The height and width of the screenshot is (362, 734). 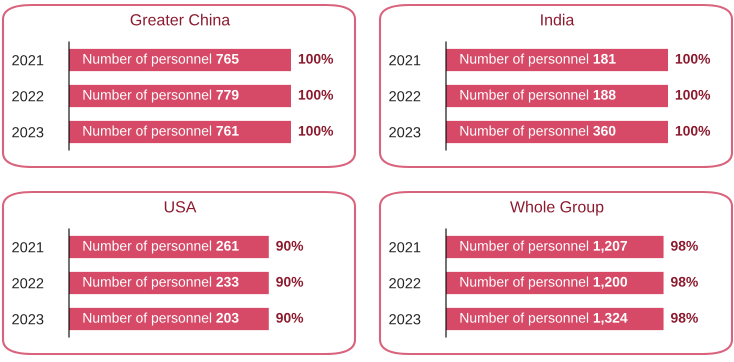 What do you see at coordinates (538, 60) in the screenshot?
I see `annotation: Number of personnel 181` at bounding box center [538, 60].